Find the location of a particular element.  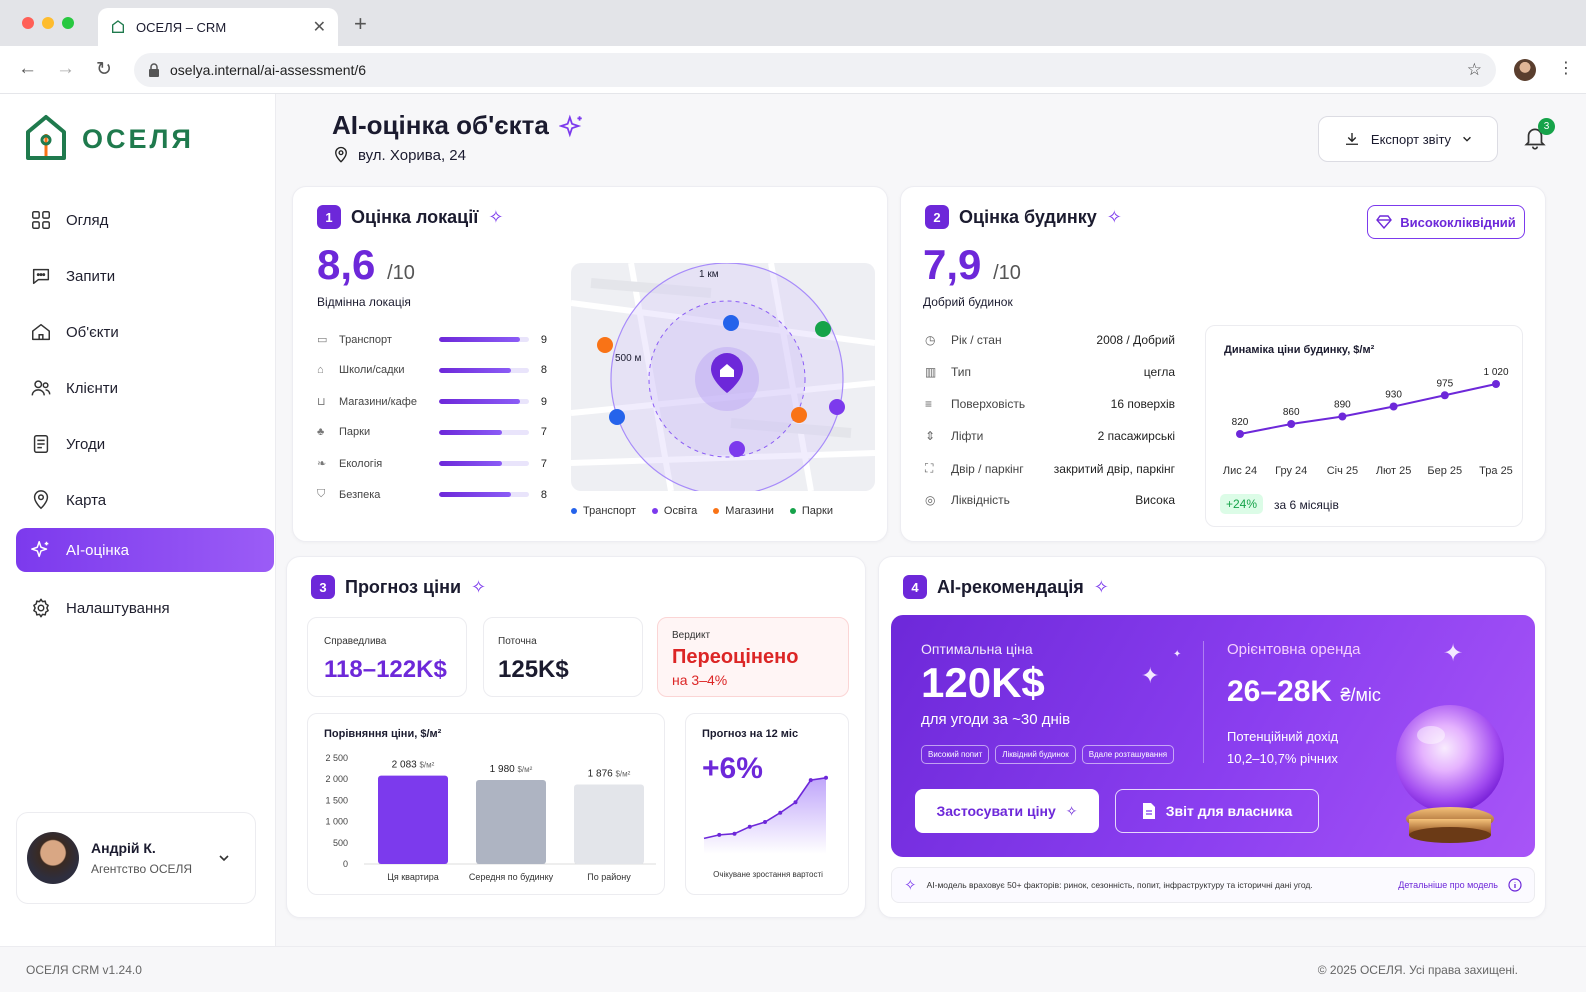

new-tab-button: + is located at coordinates (360, 23).